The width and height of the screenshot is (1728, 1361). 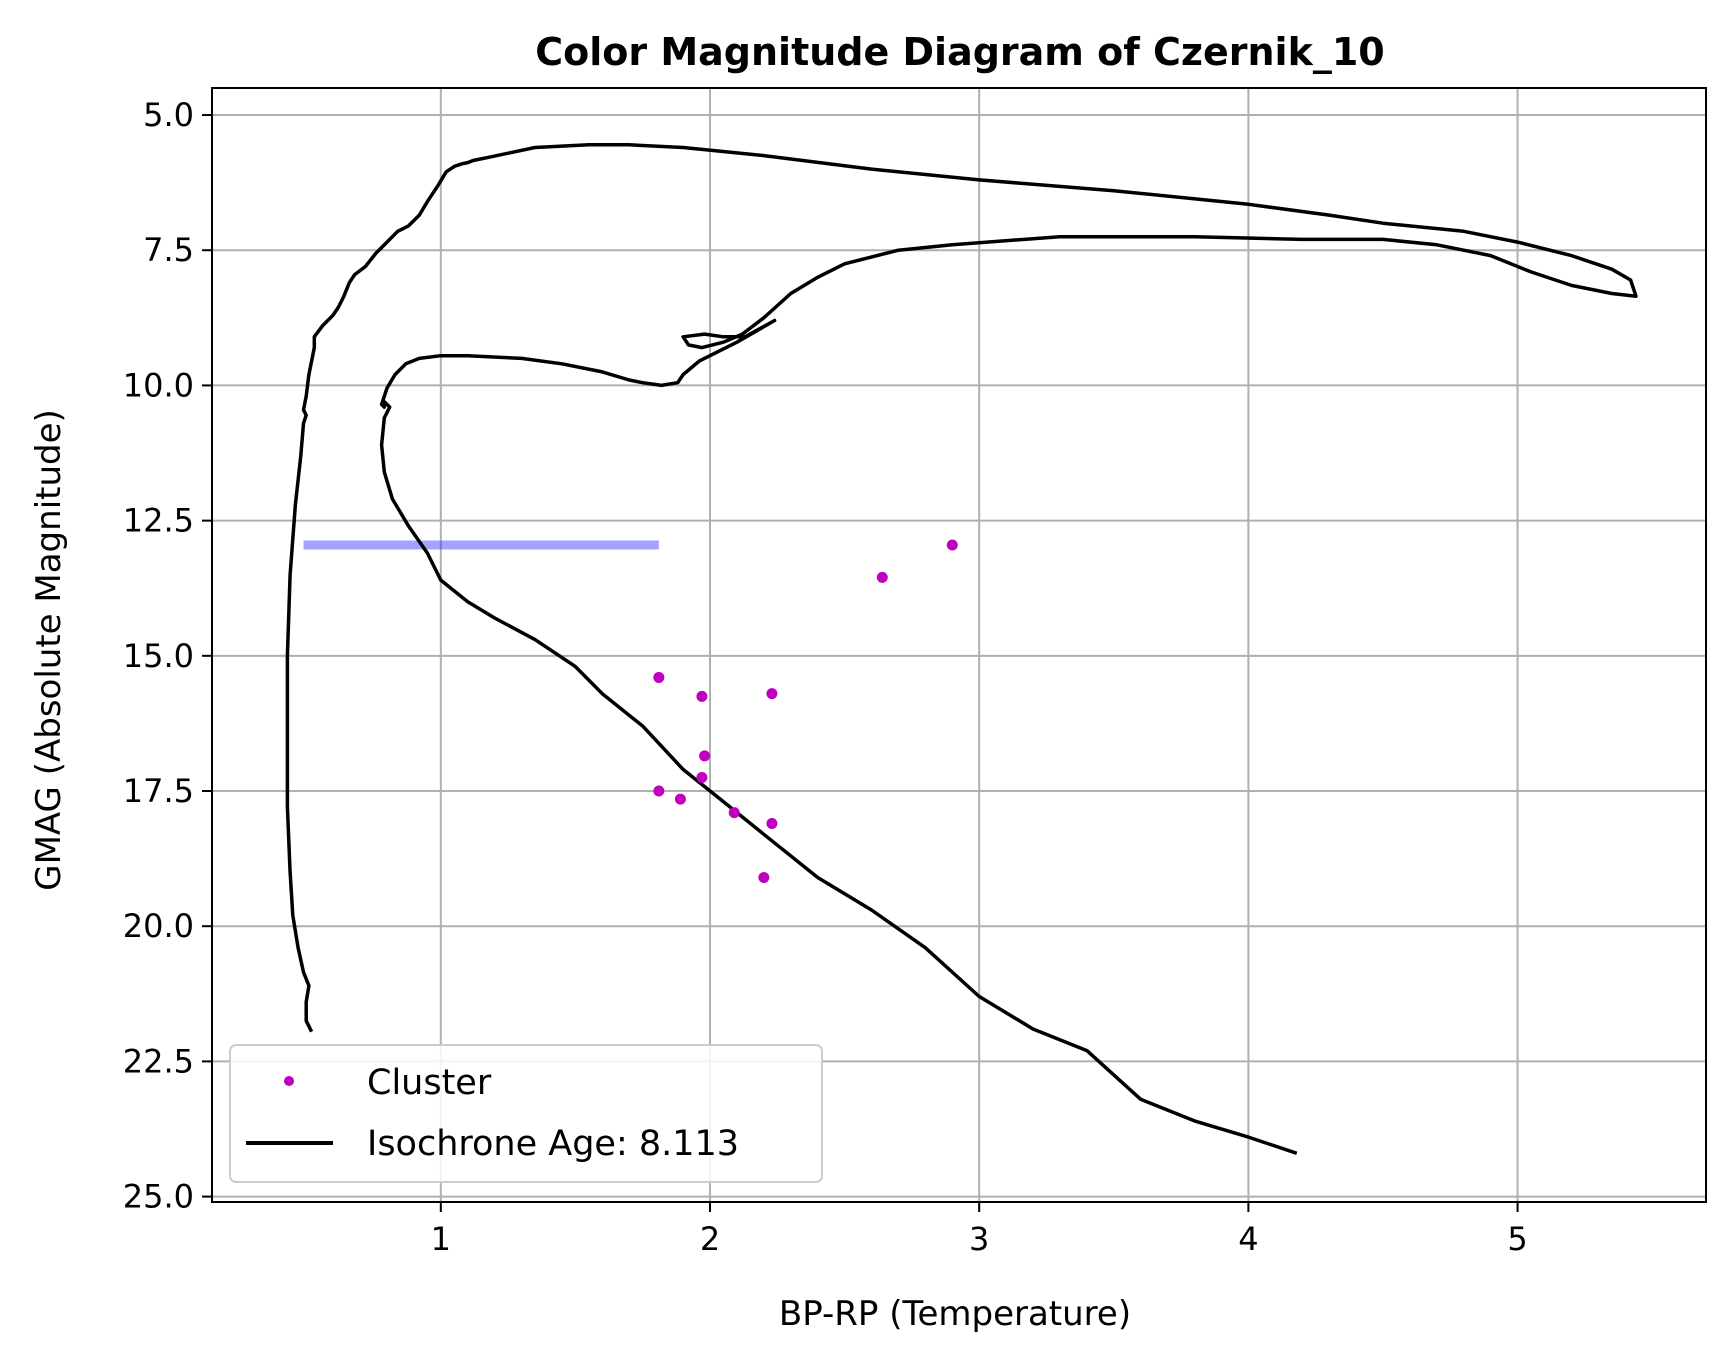 What do you see at coordinates (960, 52) in the screenshot?
I see `chart-title: Color Magnitude Diagram of Czernik_10` at bounding box center [960, 52].